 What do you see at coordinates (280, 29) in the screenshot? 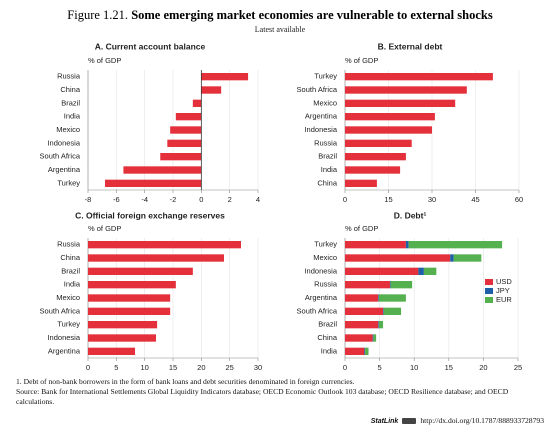
I see `figure-subtitle: Latest available` at bounding box center [280, 29].